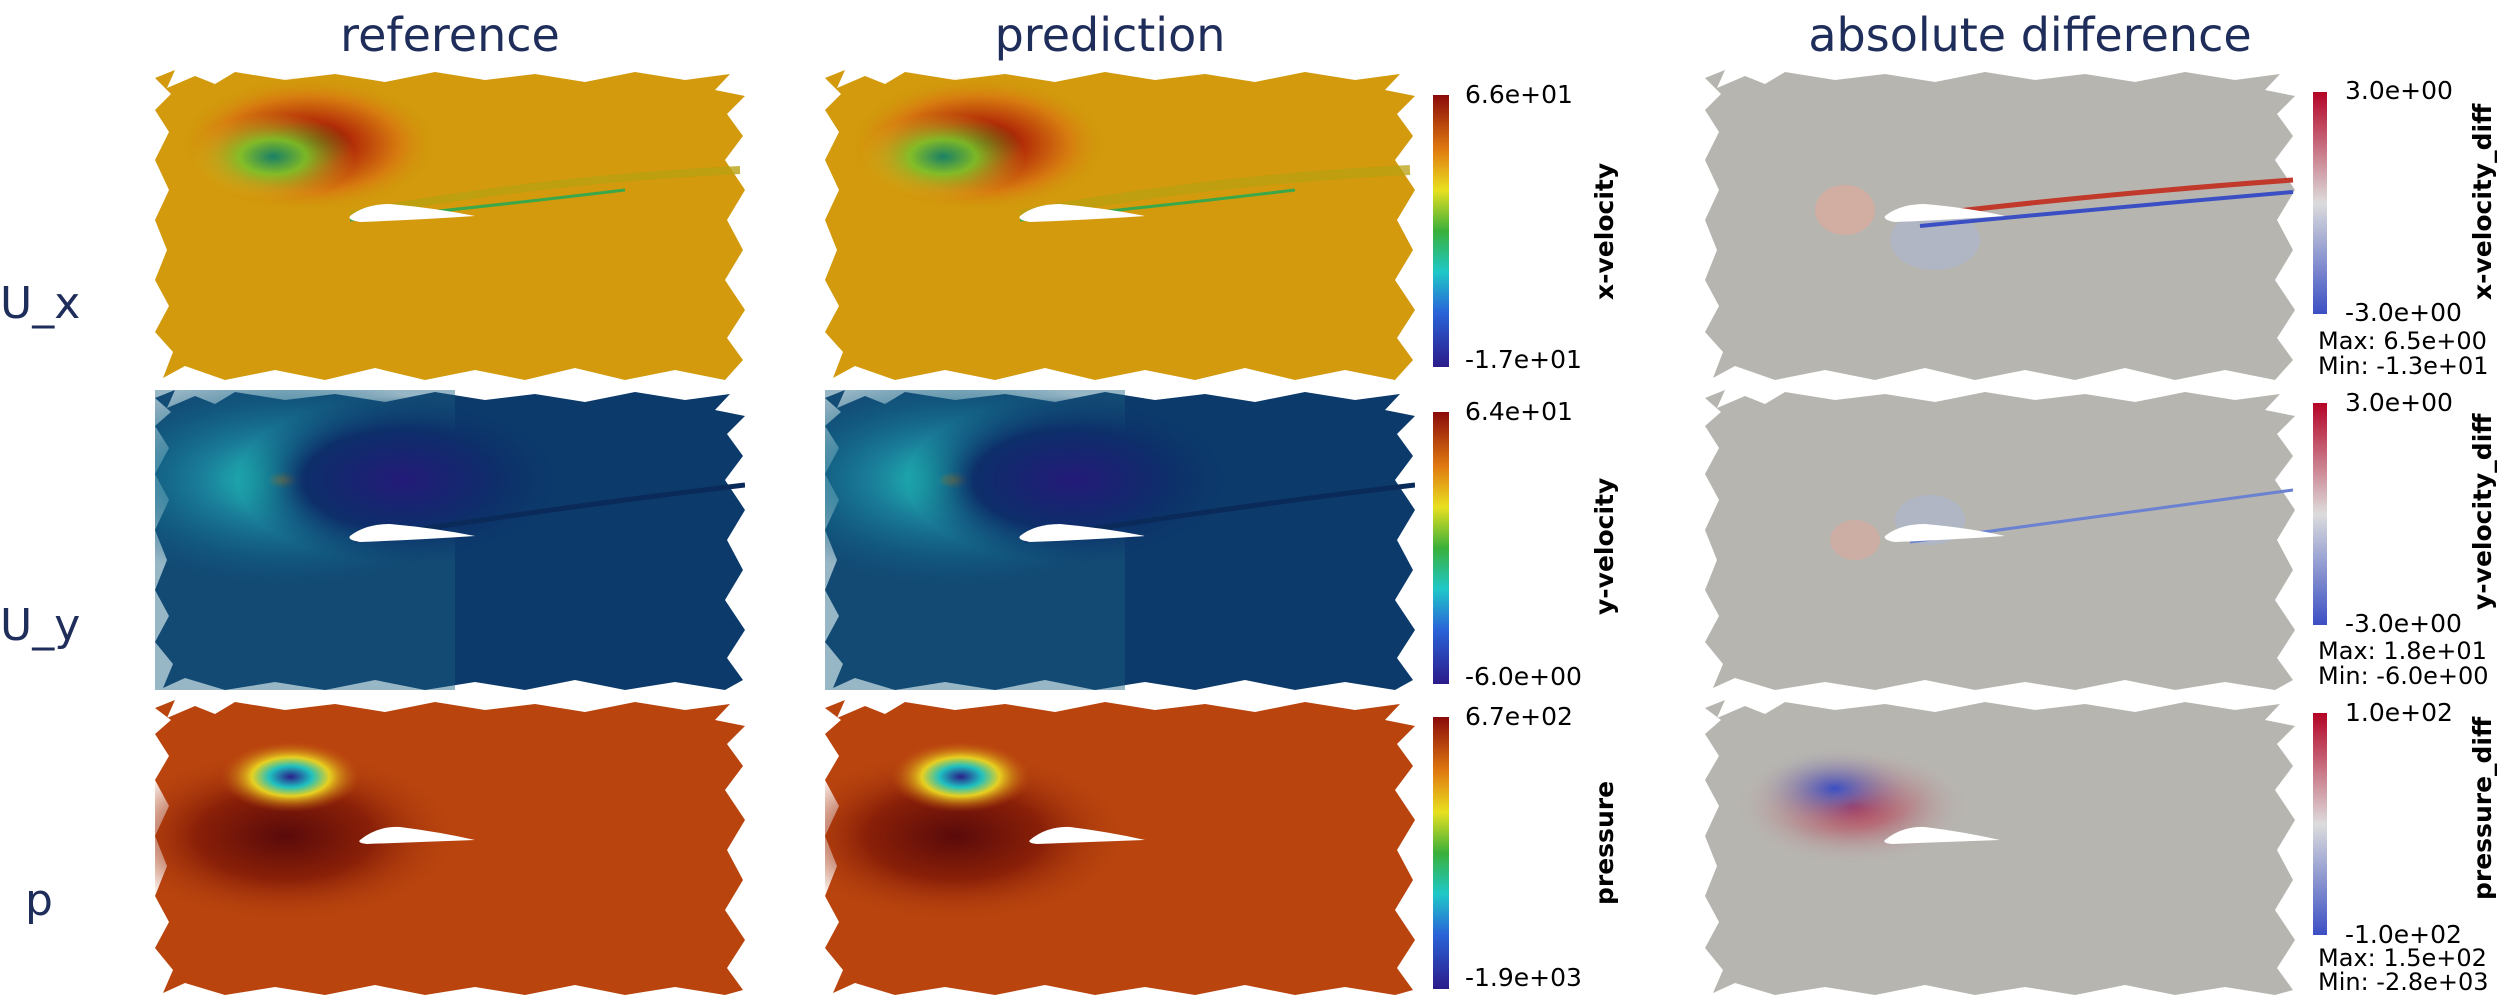 Image resolution: width=2511 pixels, height=999 pixels. I want to click on colorbar-x-velocity-title: x-velocity, so click(1604, 231).